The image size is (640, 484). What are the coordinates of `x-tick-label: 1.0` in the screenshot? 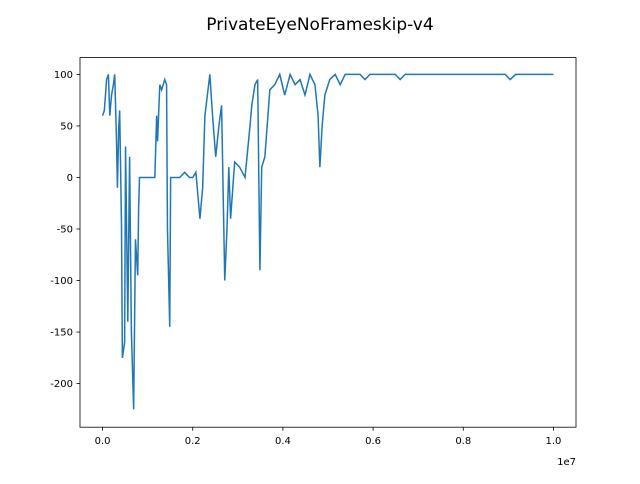 It's located at (554, 441).